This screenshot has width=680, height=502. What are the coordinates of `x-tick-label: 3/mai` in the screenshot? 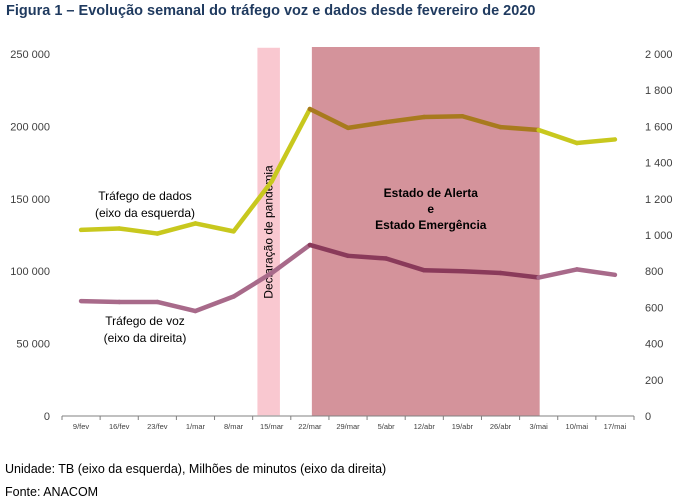 It's located at (538, 426).